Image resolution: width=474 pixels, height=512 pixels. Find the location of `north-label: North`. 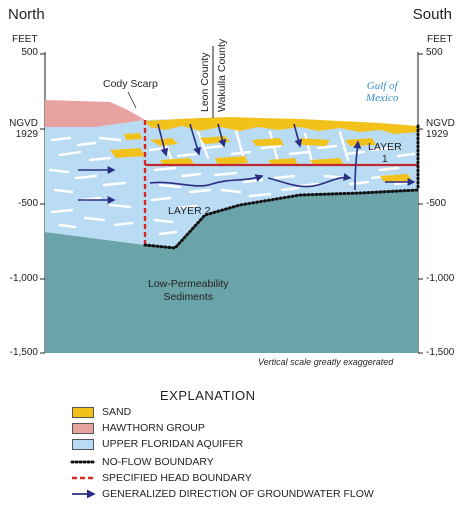

north-label: North is located at coordinates (26, 14).